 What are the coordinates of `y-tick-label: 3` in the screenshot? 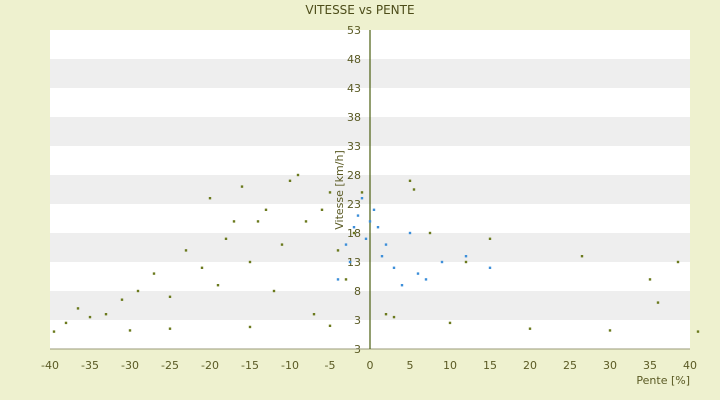 It's located at (357, 320).